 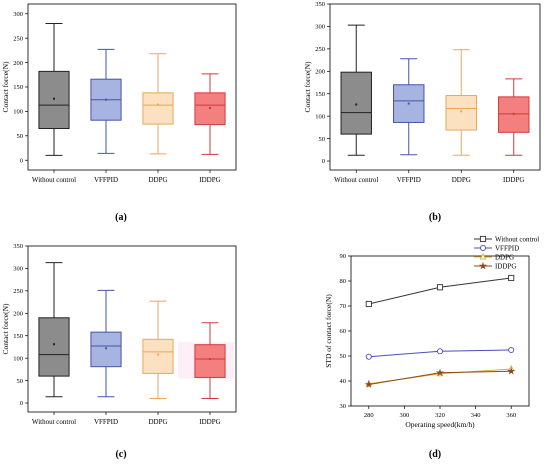 I want to click on x-tick-label: 300, so click(x=405, y=415).